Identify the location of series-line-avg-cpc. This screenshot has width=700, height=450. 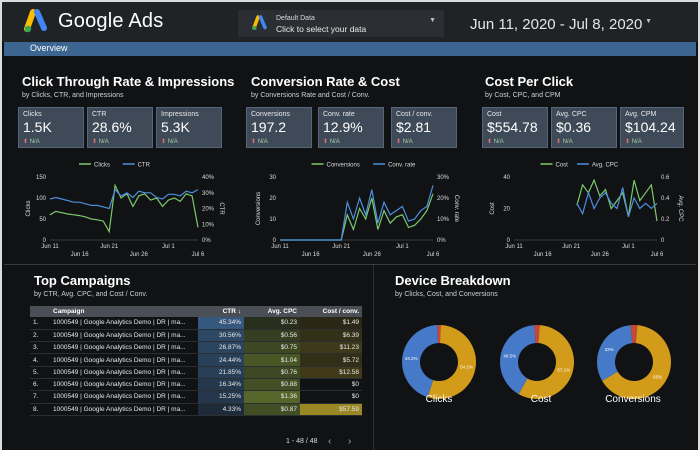
(617, 202).